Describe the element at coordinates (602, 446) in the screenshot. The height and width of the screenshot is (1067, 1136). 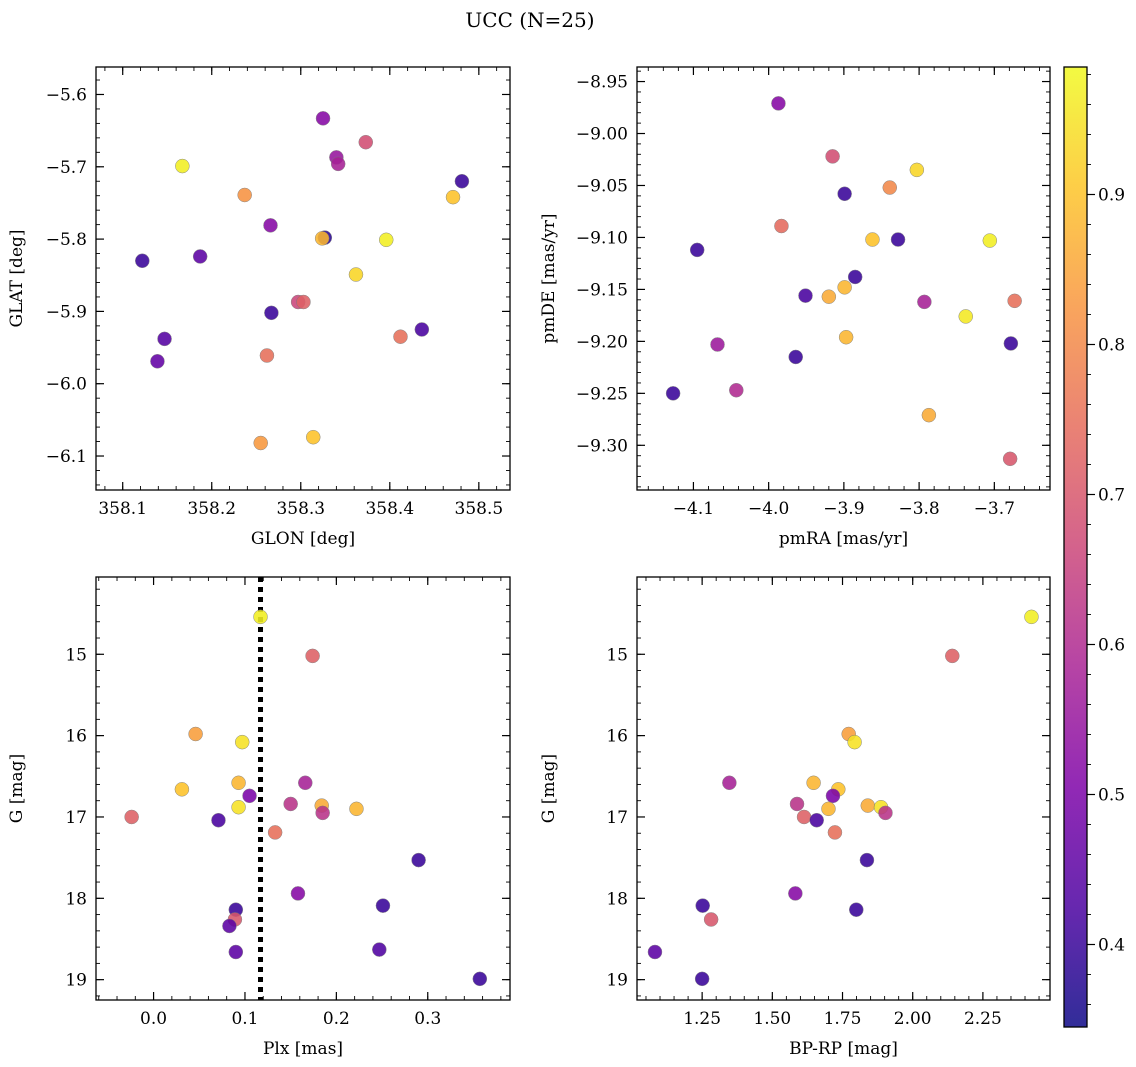
I see `y-tick-label: −9.30` at that location.